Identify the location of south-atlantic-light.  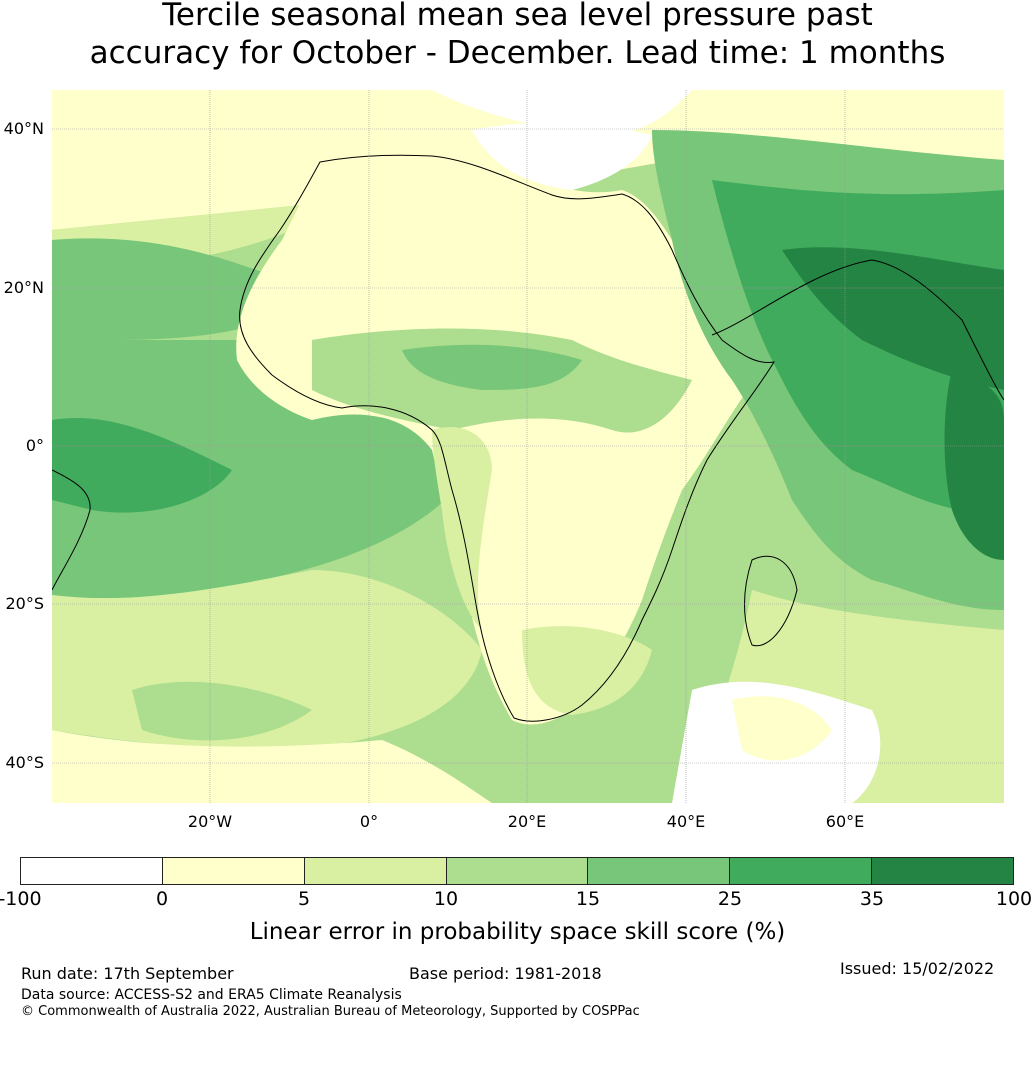
(272, 766).